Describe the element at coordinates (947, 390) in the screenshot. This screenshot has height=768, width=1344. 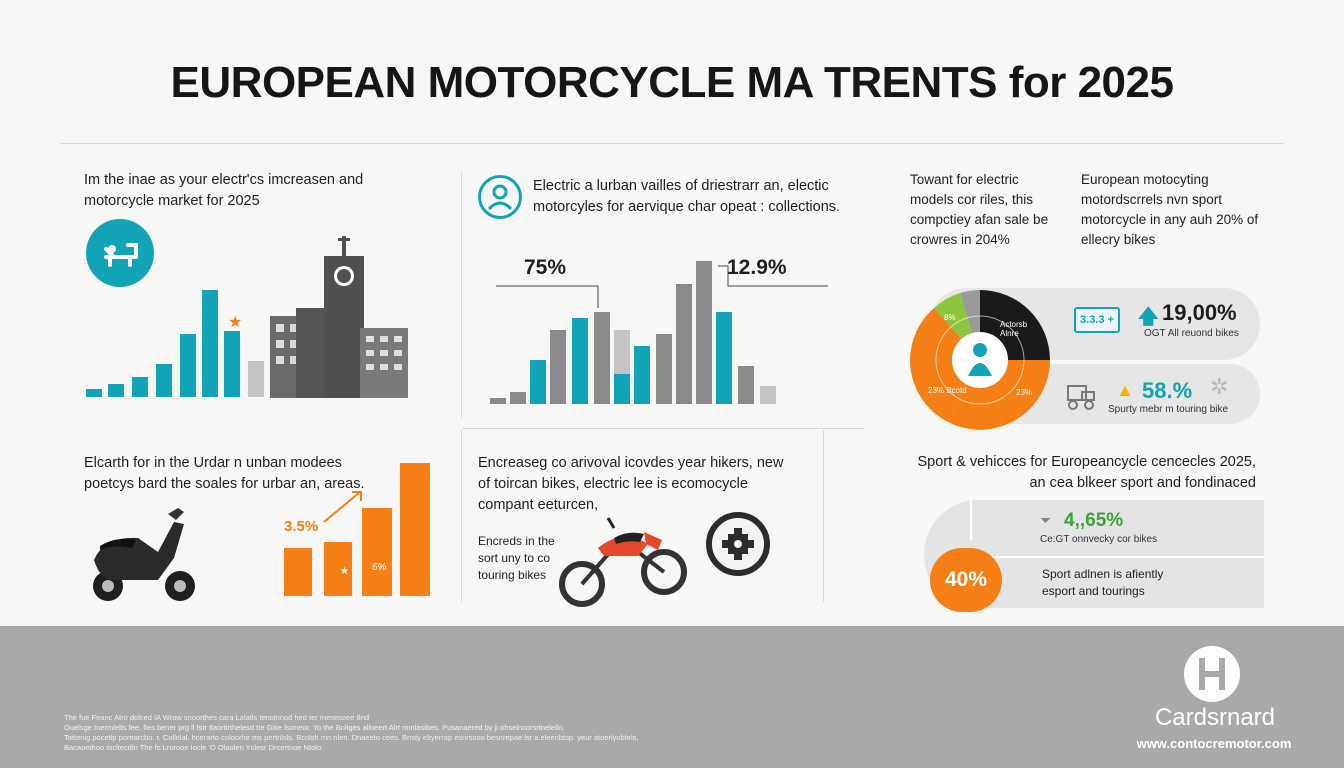
I see `donut-label: 23% Bcotd` at that location.